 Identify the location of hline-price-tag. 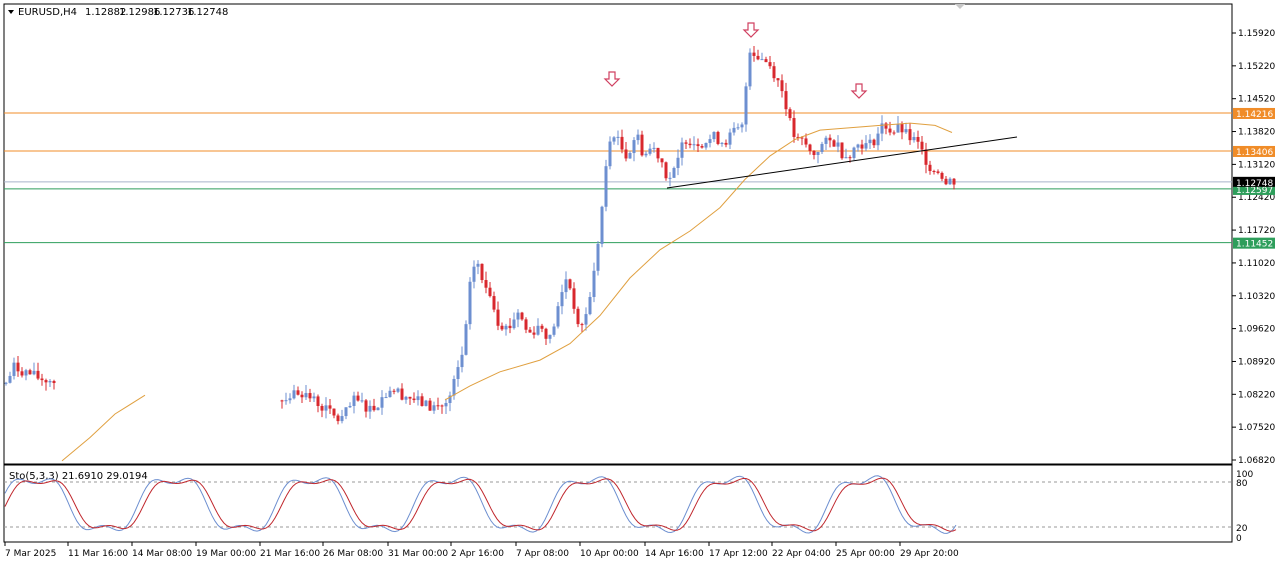
(1254, 113).